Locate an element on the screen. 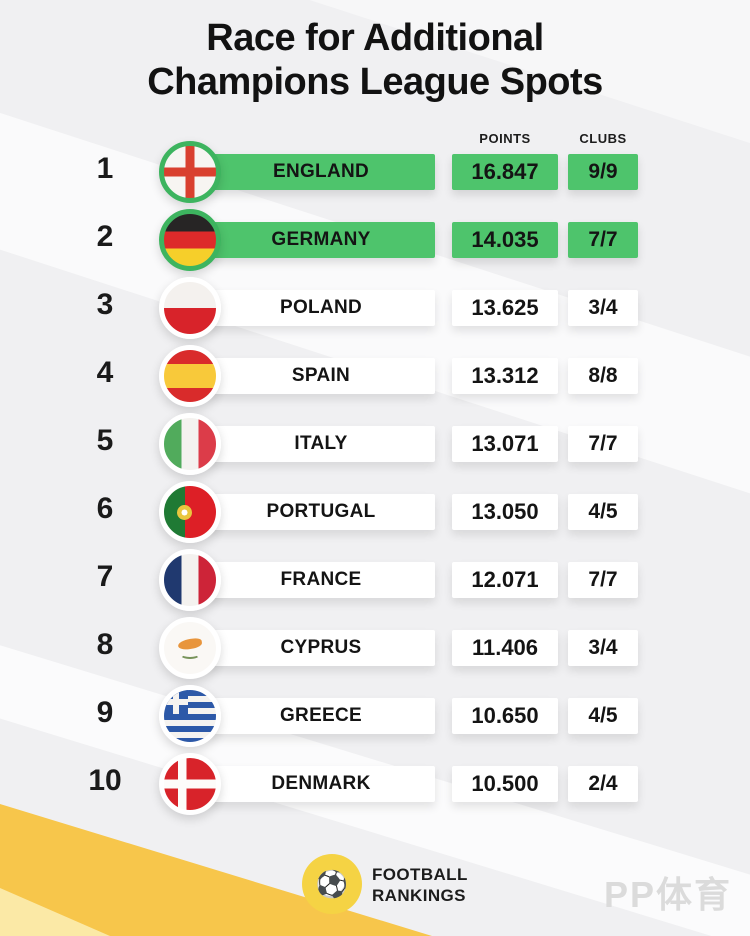 Image resolution: width=750 pixels, height=936 pixels. table-row: 4 SPAIN 13.312 8/8 is located at coordinates (375, 376).